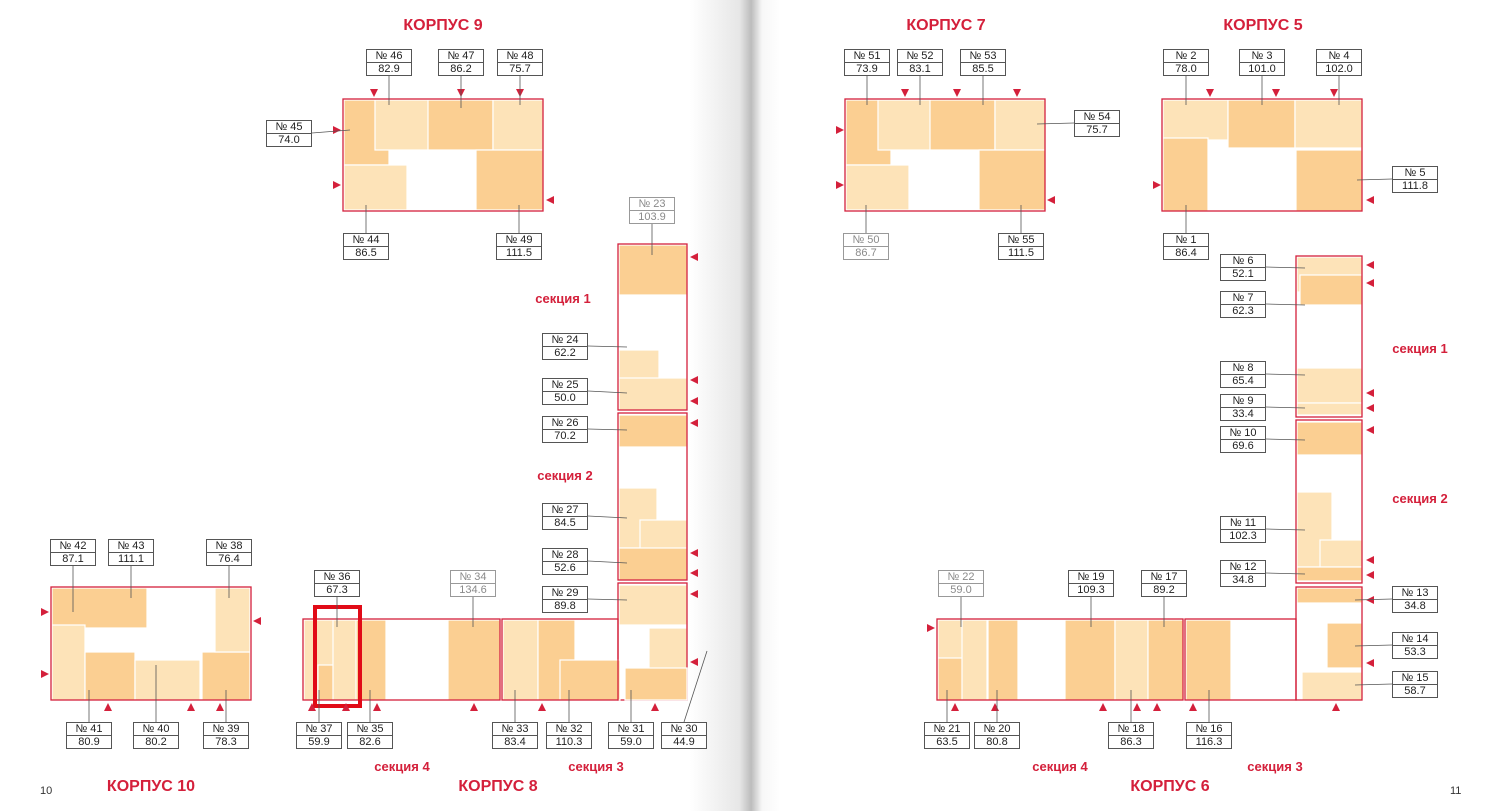 Image resolution: width=1499 pixels, height=811 pixels. I want to click on apartment-label: № 28 52.6, so click(565, 561).